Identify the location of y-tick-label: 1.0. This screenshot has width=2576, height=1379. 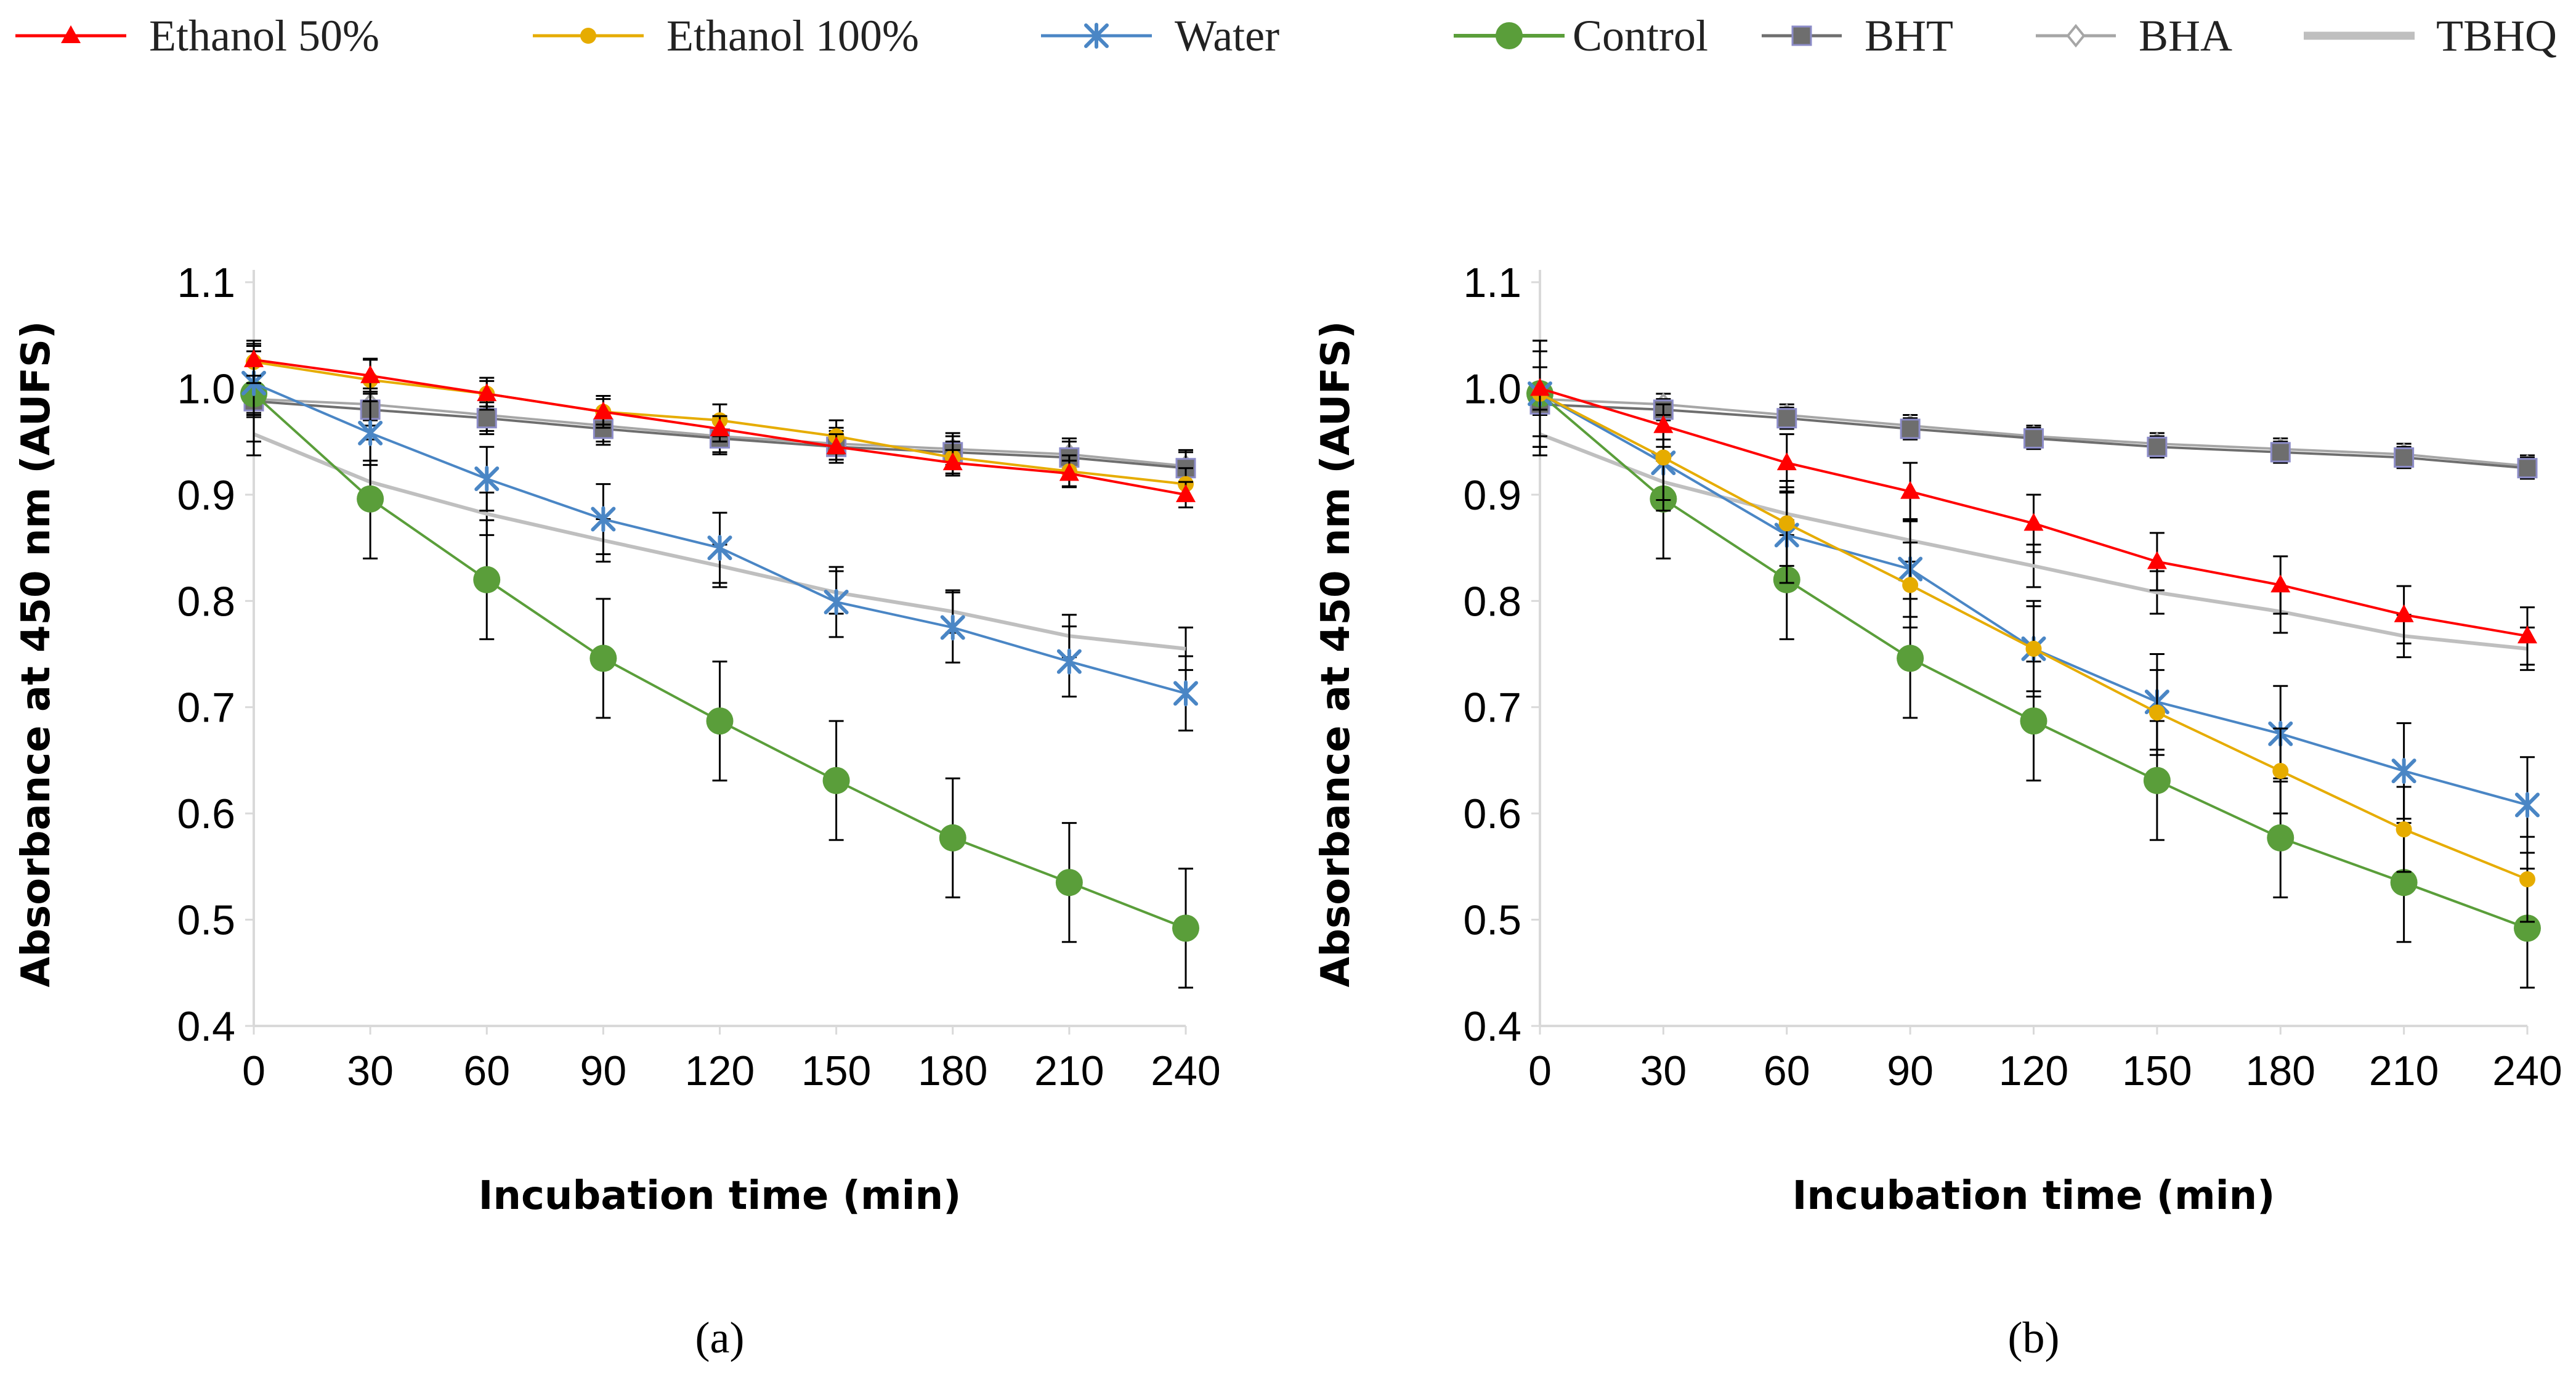
(206, 389).